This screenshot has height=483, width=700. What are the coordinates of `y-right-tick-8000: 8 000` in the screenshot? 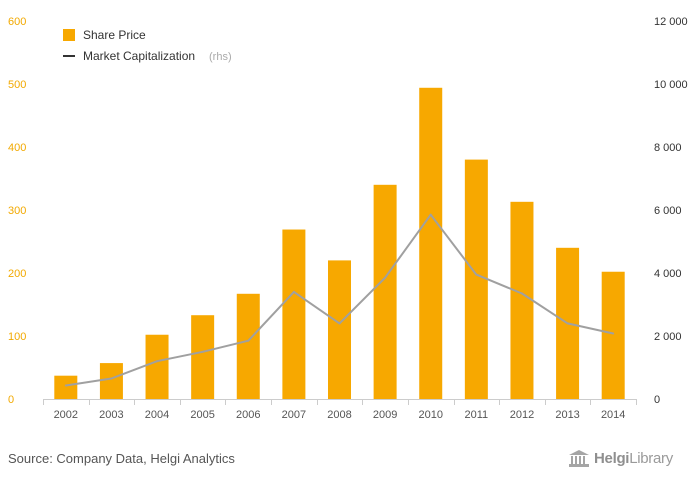 It's located at (668, 148).